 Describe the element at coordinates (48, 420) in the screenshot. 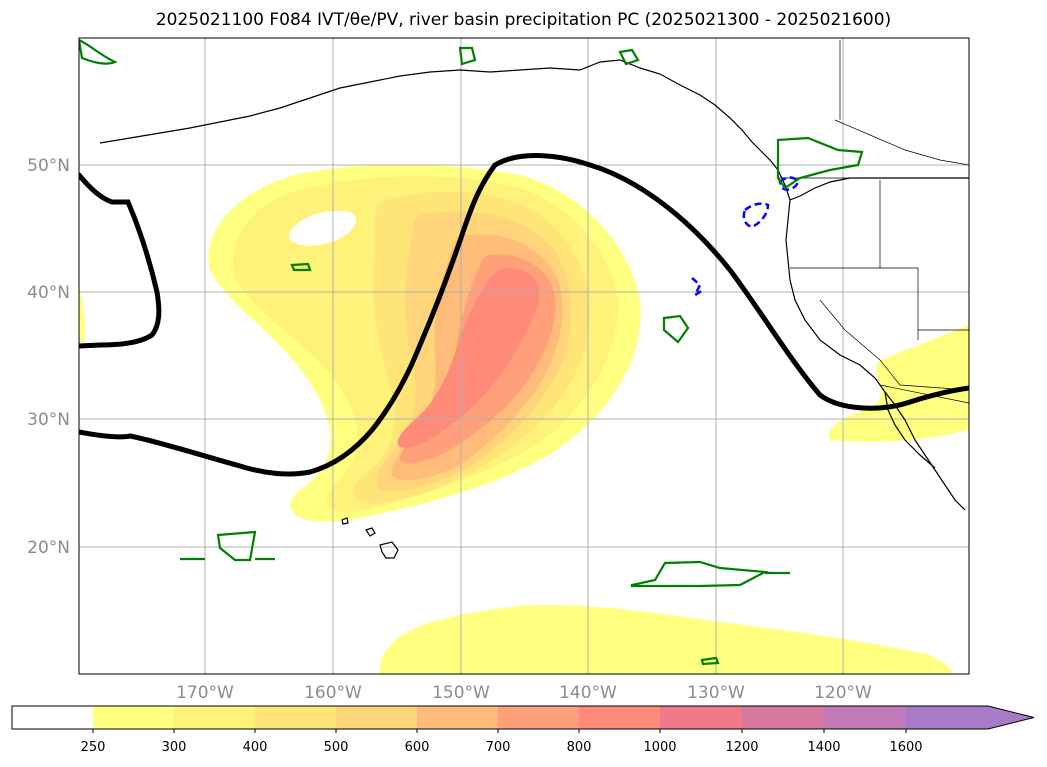

I see `lat-label-30n: 30°N` at that location.